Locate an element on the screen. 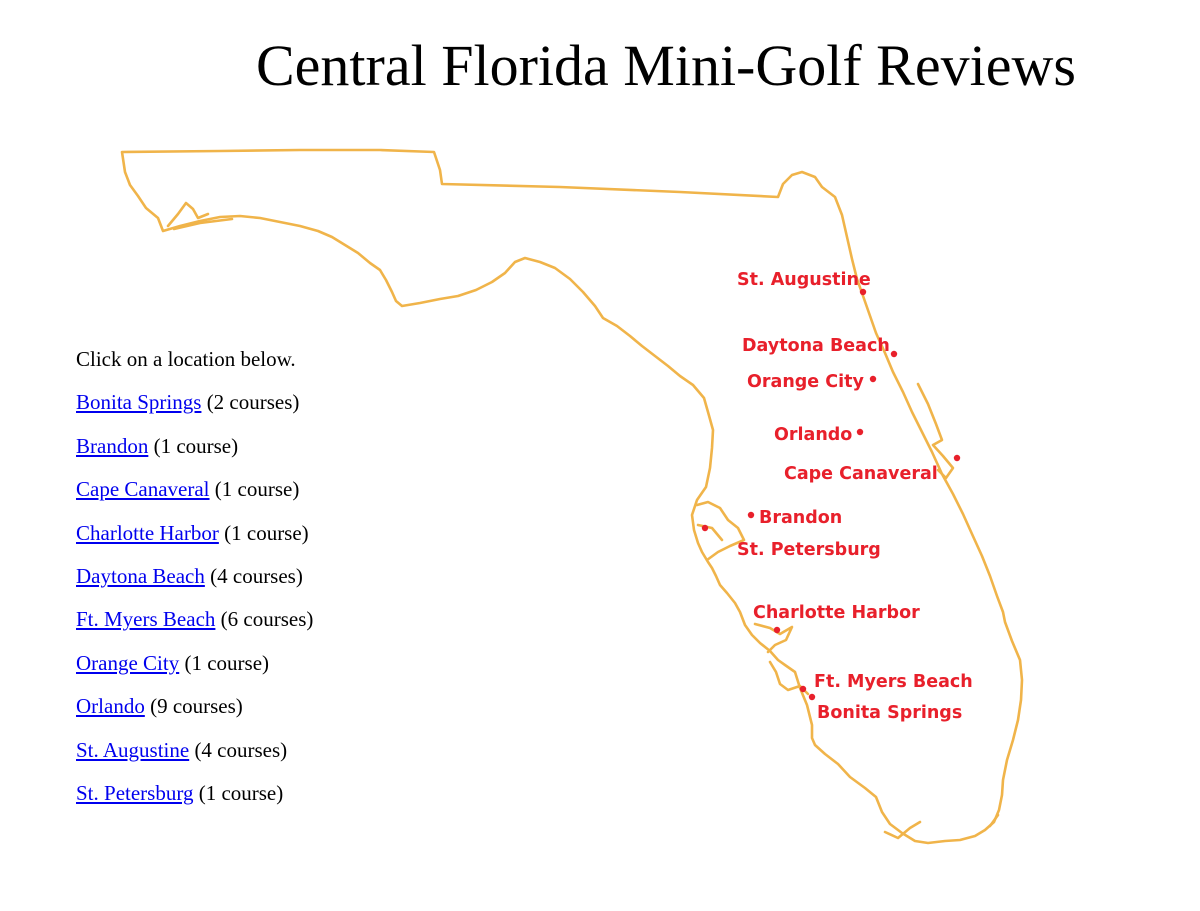  location-link-brandon: Brandon is located at coordinates (112, 445).